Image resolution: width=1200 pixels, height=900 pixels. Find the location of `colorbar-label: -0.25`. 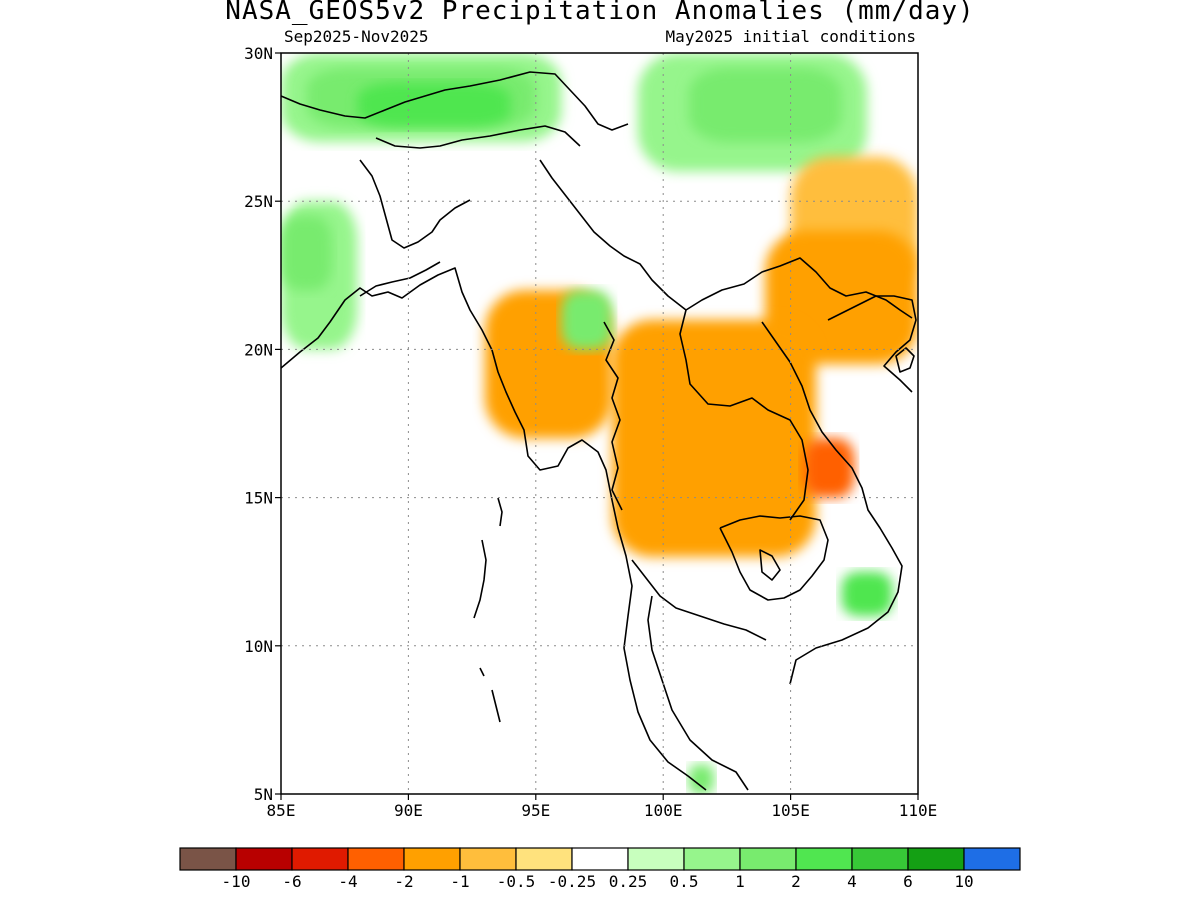

colorbar-label: -0.25 is located at coordinates (572, 881).